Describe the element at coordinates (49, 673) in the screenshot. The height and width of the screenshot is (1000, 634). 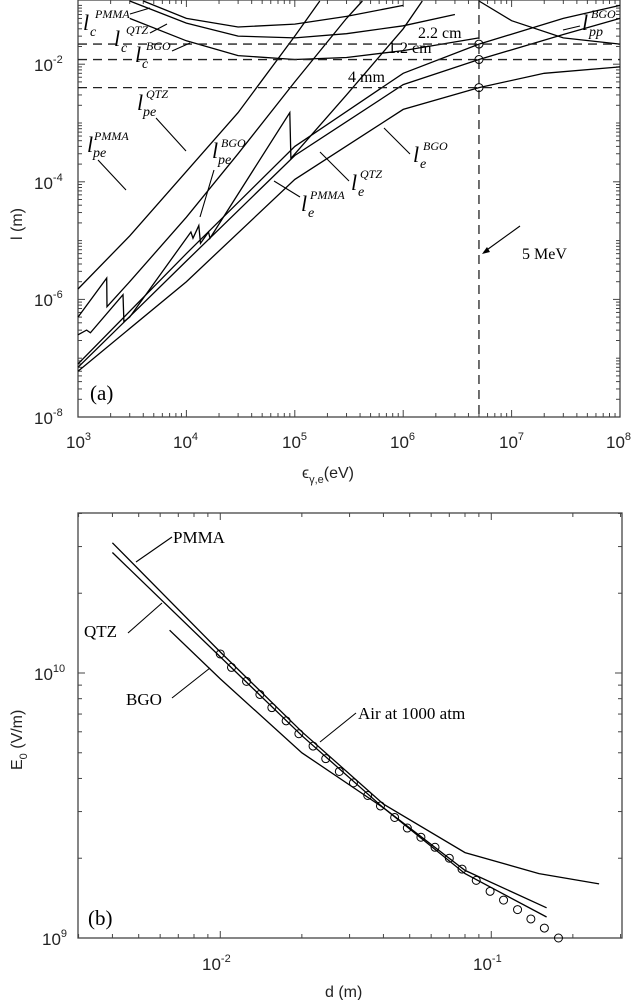
I see `y-tick-1e10: 10¹⁰` at that location.